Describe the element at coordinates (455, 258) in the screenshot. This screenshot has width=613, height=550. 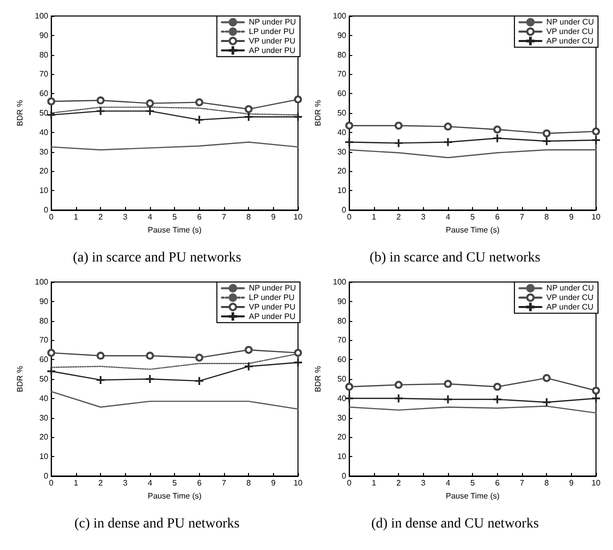
I see `text: (b) in scarce and CU networks` at that location.